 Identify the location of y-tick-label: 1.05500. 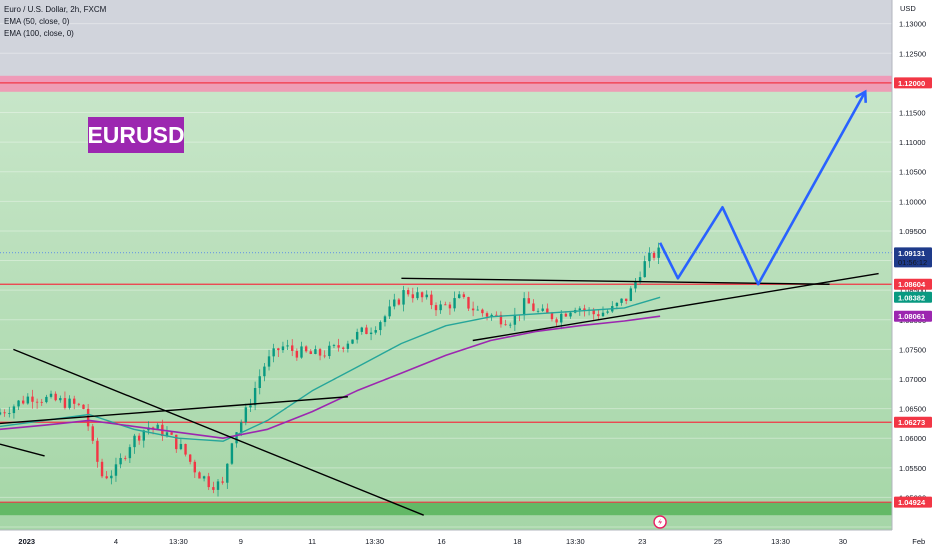
(912, 468).